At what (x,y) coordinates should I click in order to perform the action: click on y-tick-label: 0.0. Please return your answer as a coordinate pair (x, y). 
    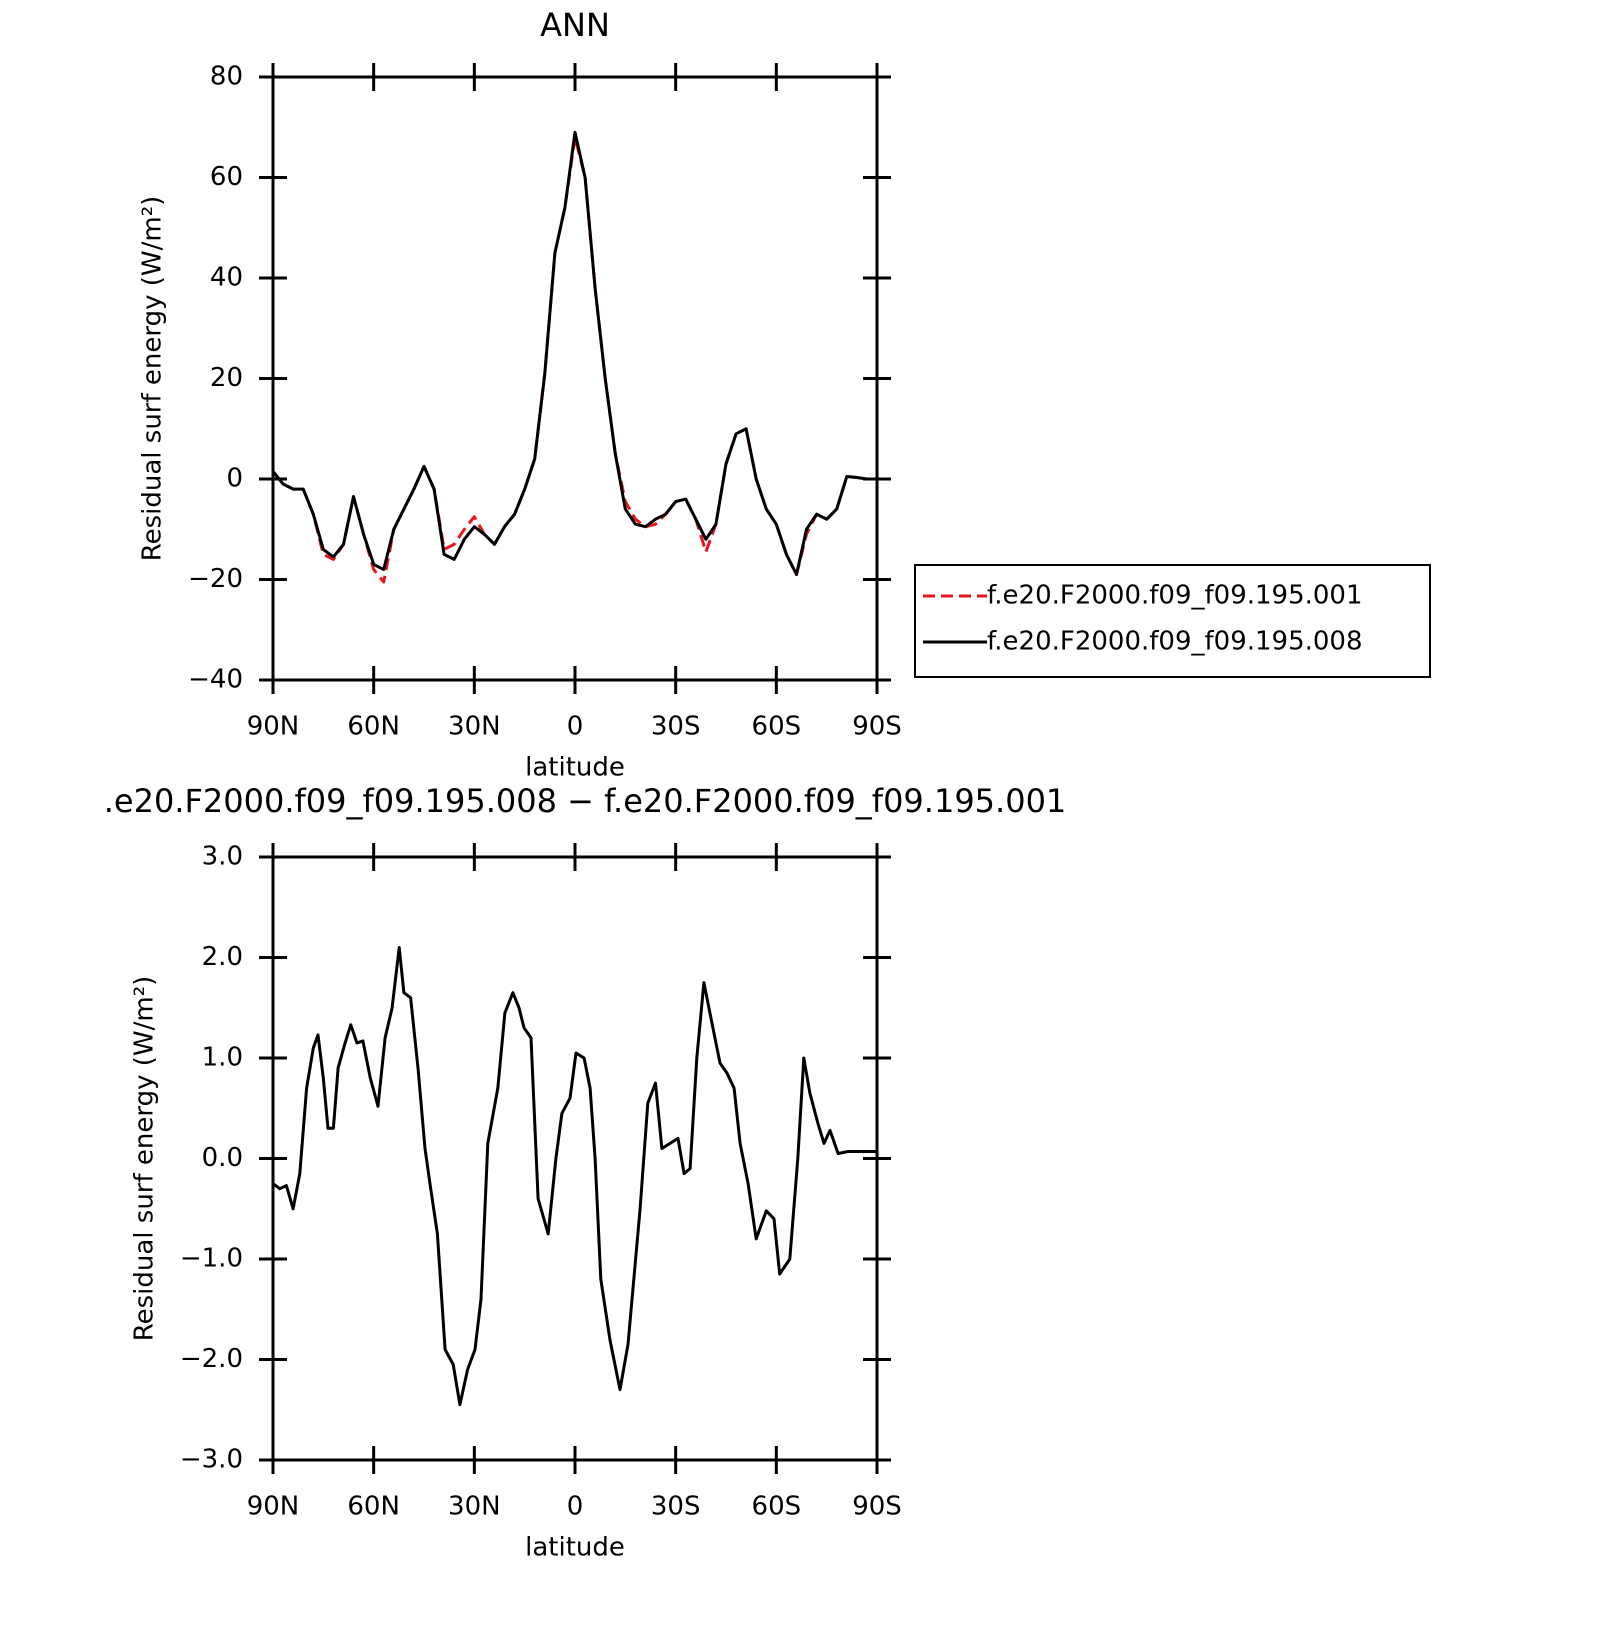
    Looking at the image, I should click on (222, 1158).